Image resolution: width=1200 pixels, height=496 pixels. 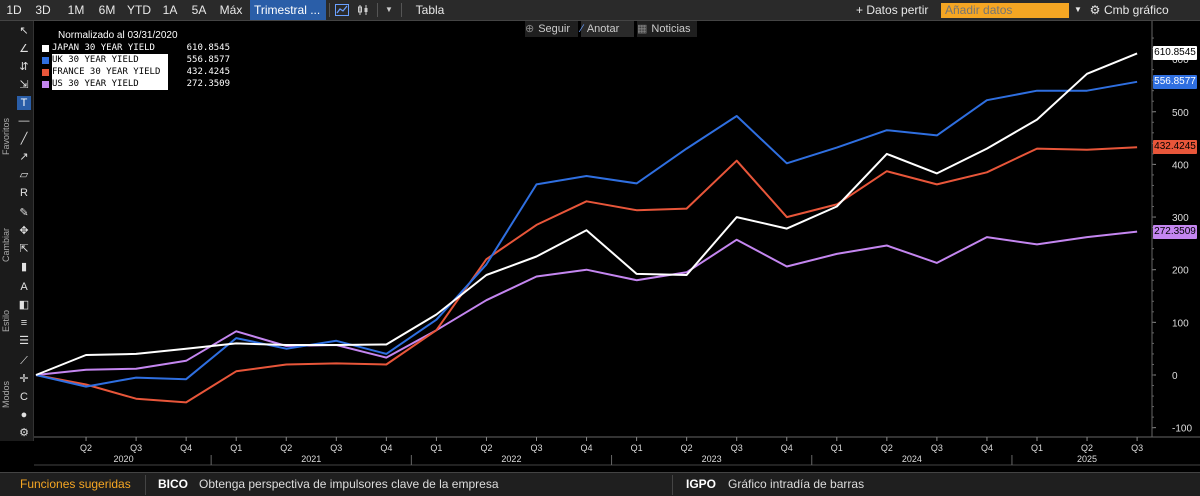 I want to click on ruler-icon: ⟋, so click(x=24, y=361).